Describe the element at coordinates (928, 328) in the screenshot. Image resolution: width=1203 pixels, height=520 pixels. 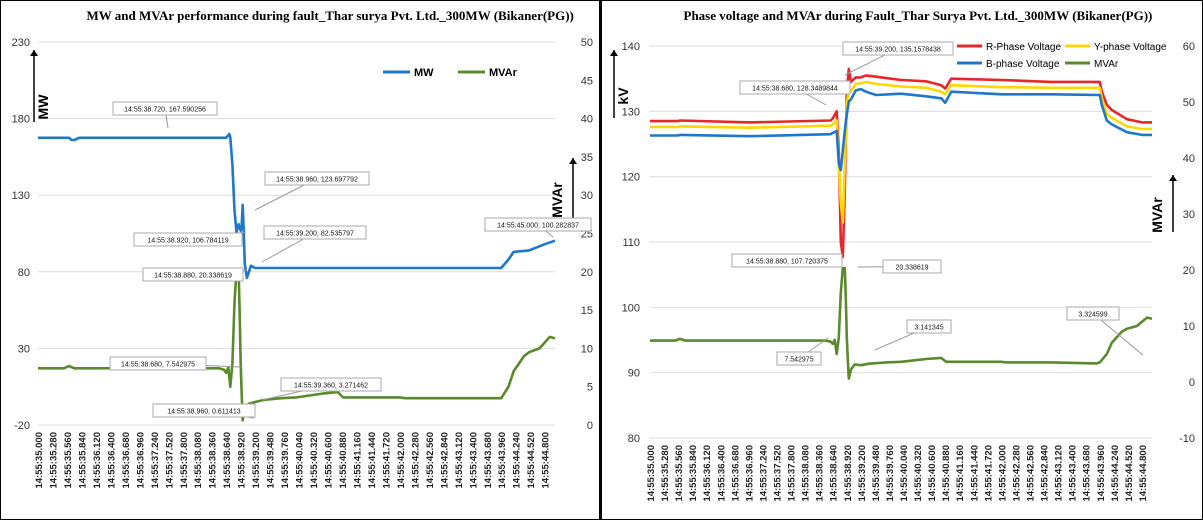
I see `data-label: 3.141345` at that location.